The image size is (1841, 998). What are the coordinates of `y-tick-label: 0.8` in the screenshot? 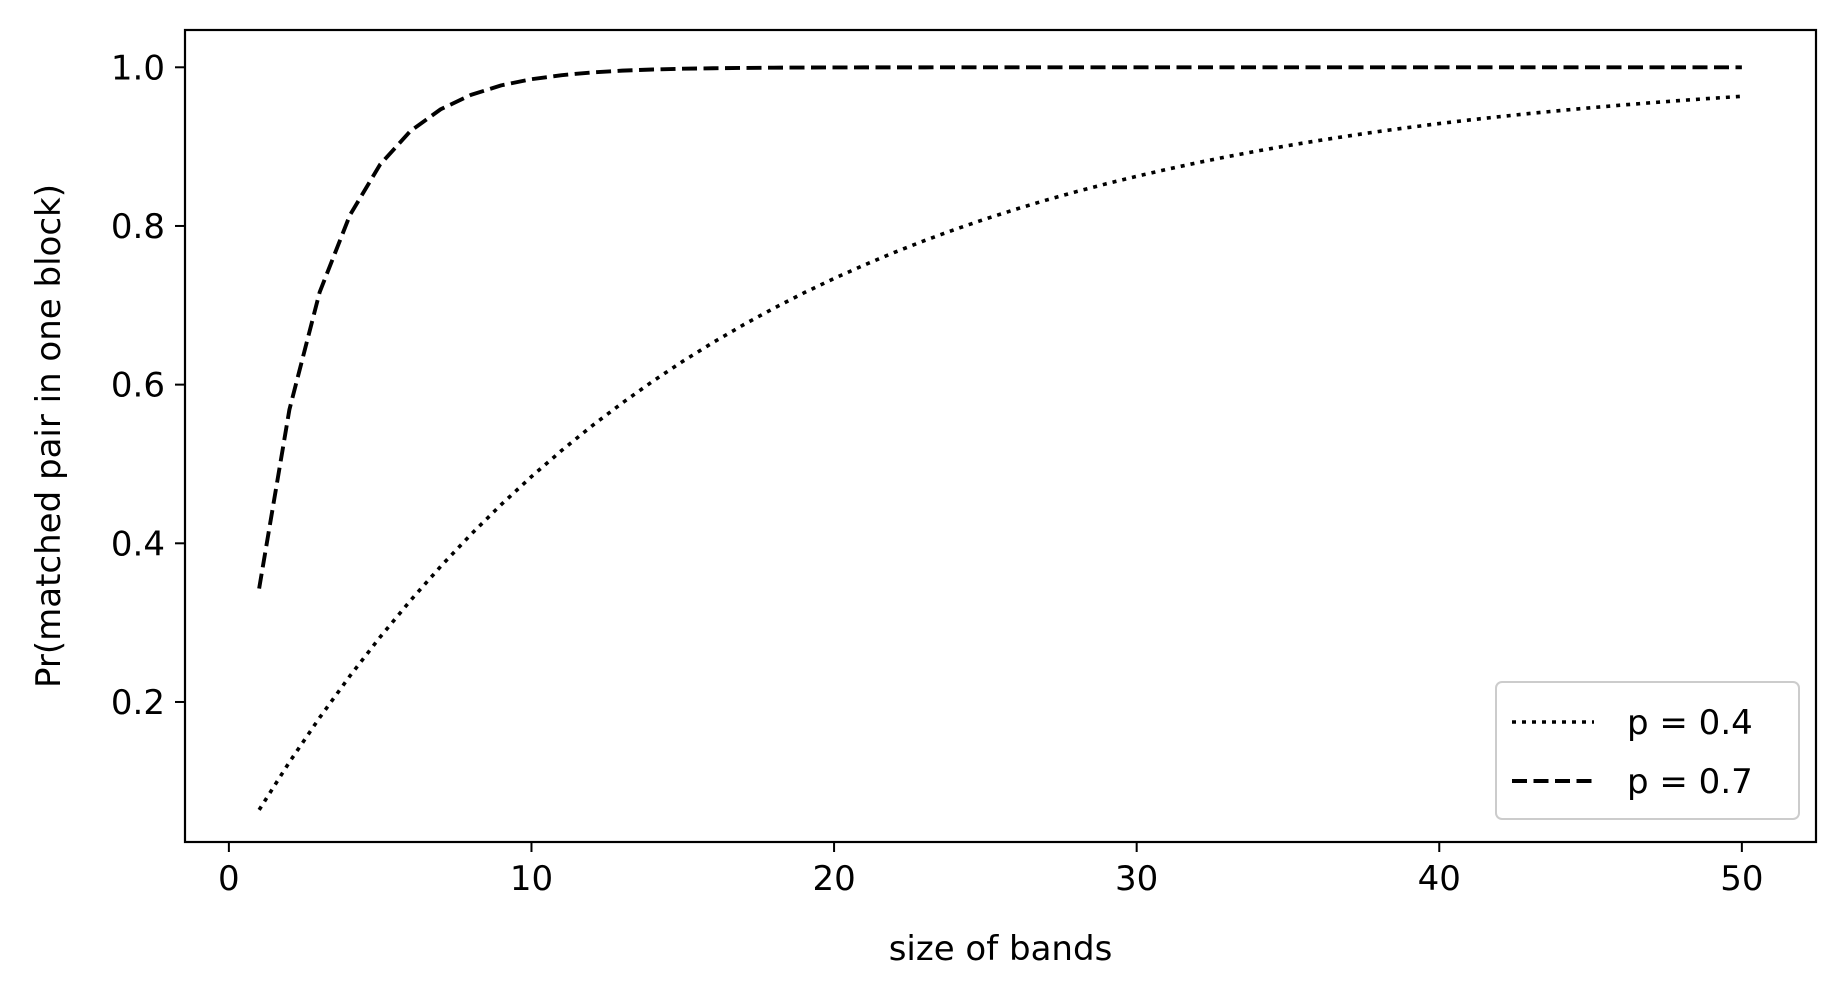 It's located at (138, 227).